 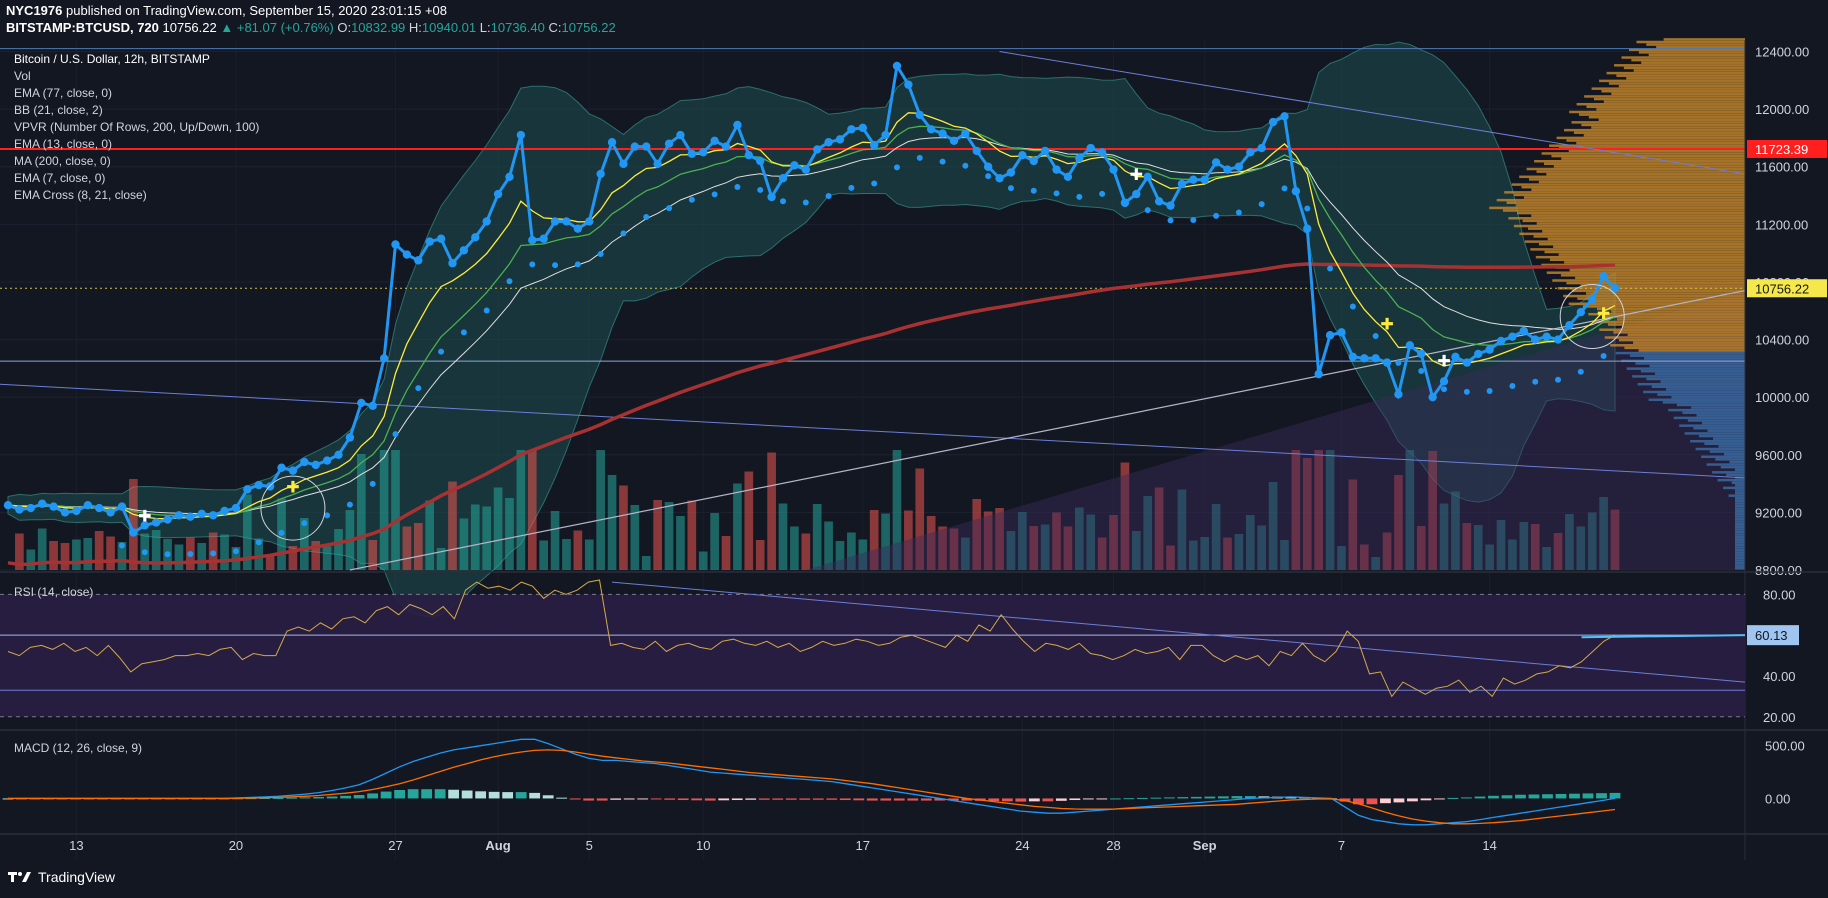 What do you see at coordinates (61, 877) in the screenshot?
I see `tradingview-footer: TradingView` at bounding box center [61, 877].